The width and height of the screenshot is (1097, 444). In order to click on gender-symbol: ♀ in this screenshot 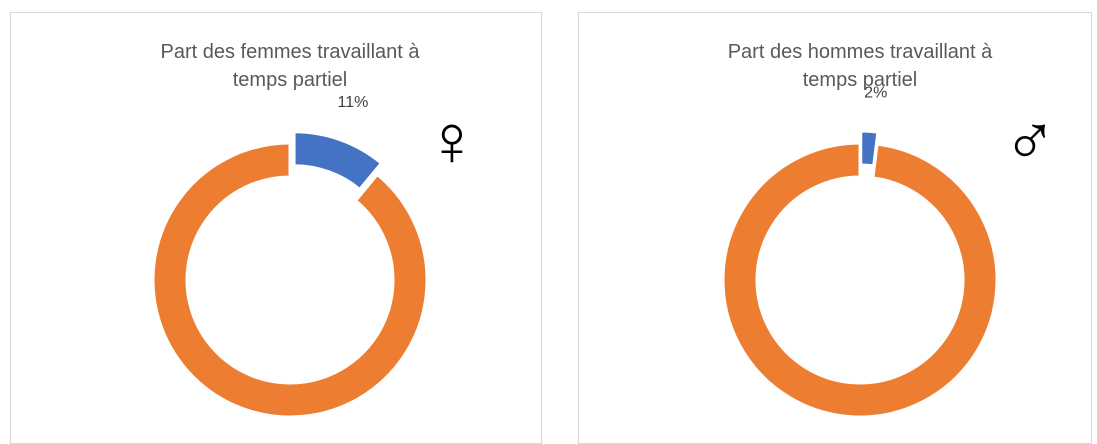, I will do `click(452, 141)`.